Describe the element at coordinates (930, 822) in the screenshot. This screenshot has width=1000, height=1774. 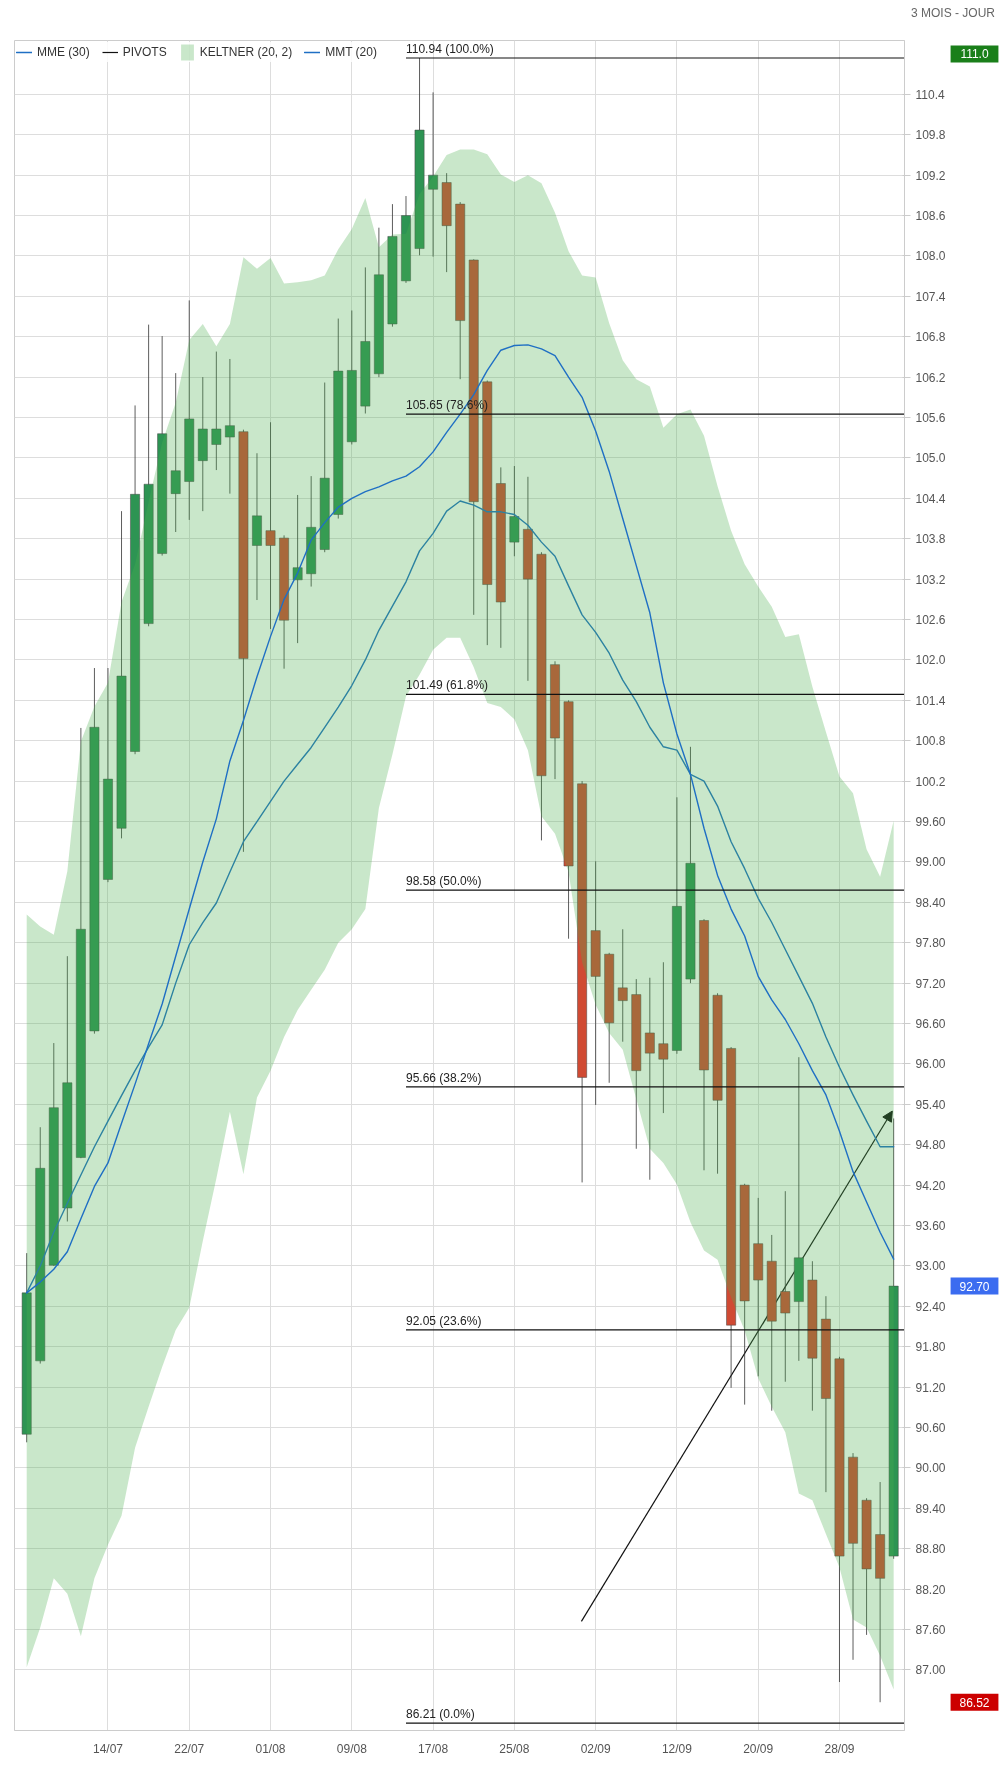
I see `y-tick-label: 99.60` at that location.